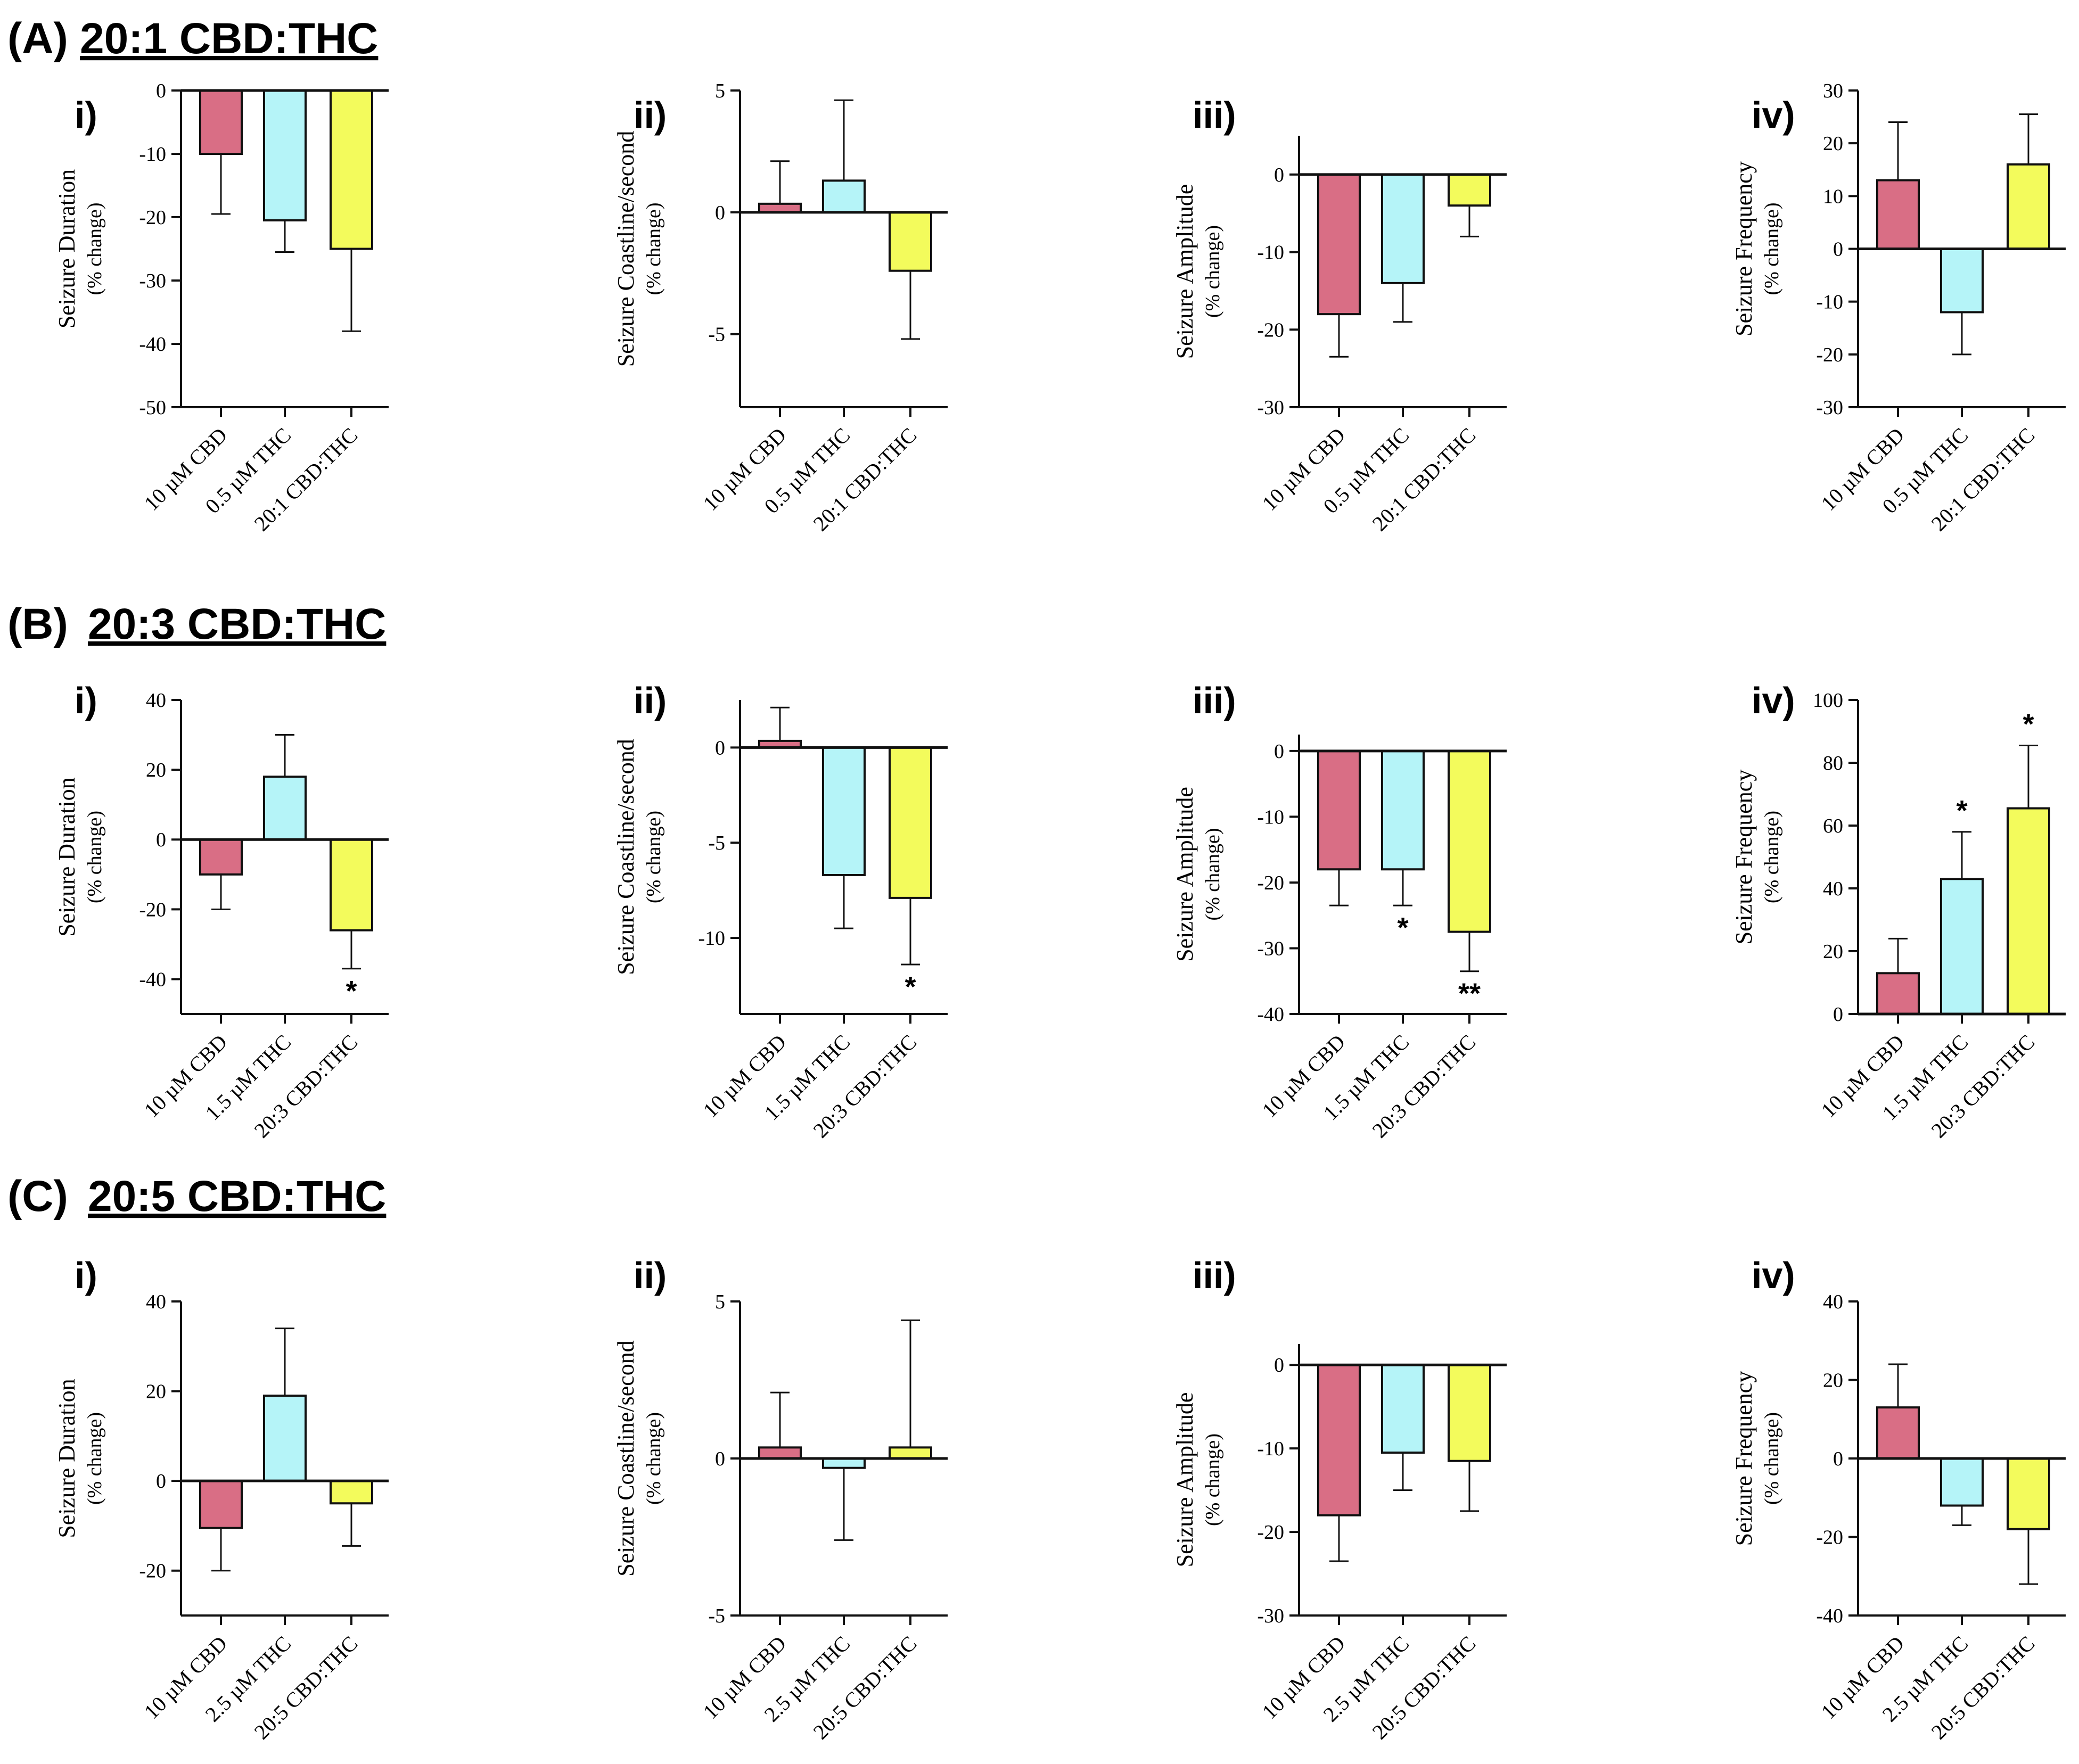 This screenshot has width=2079, height=1764. Describe the element at coordinates (67, 1459) in the screenshot. I see `y-axis-label: Seizure Duration` at that location.